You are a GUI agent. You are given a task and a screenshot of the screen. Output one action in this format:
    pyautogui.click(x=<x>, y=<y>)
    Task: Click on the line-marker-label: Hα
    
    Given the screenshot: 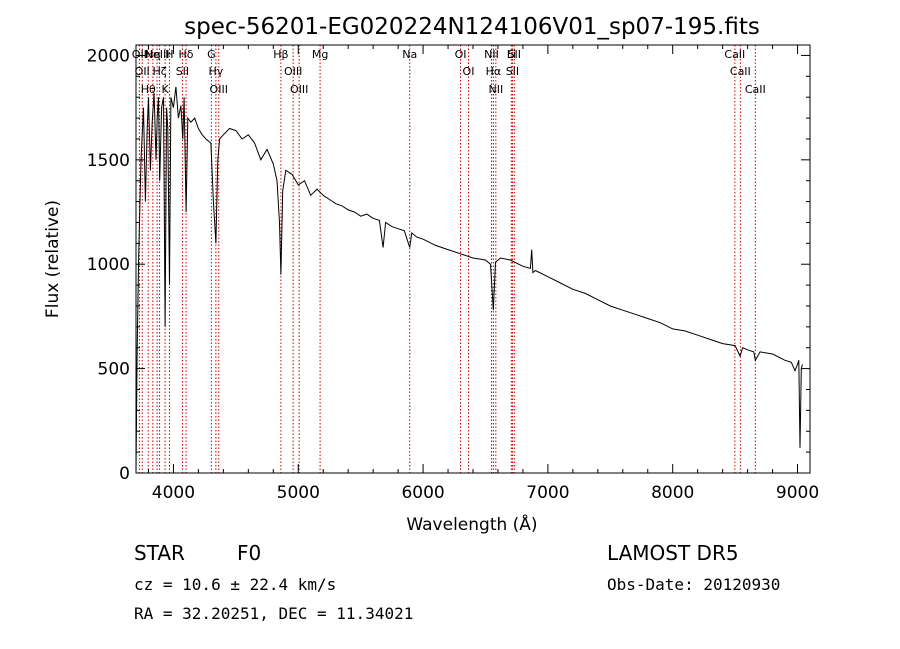 What is the action you would take?
    pyautogui.click(x=494, y=71)
    